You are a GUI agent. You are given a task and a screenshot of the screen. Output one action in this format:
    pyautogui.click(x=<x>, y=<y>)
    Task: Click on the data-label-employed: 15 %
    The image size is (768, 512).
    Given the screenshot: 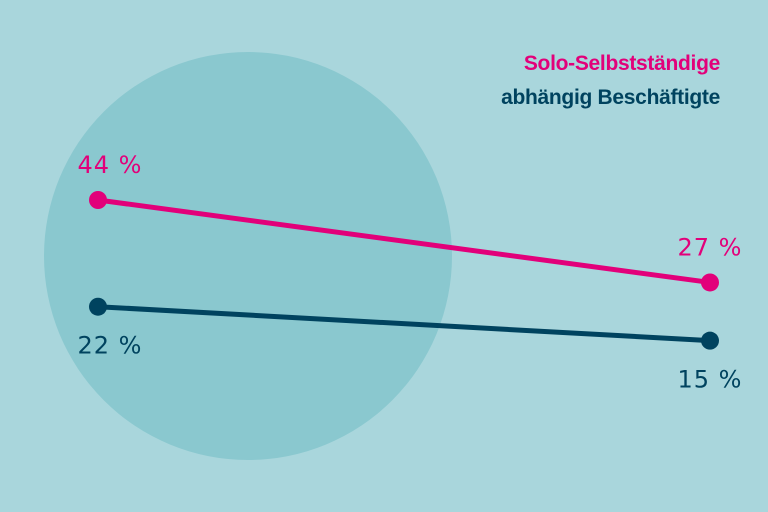 What is the action you would take?
    pyautogui.click(x=710, y=380)
    